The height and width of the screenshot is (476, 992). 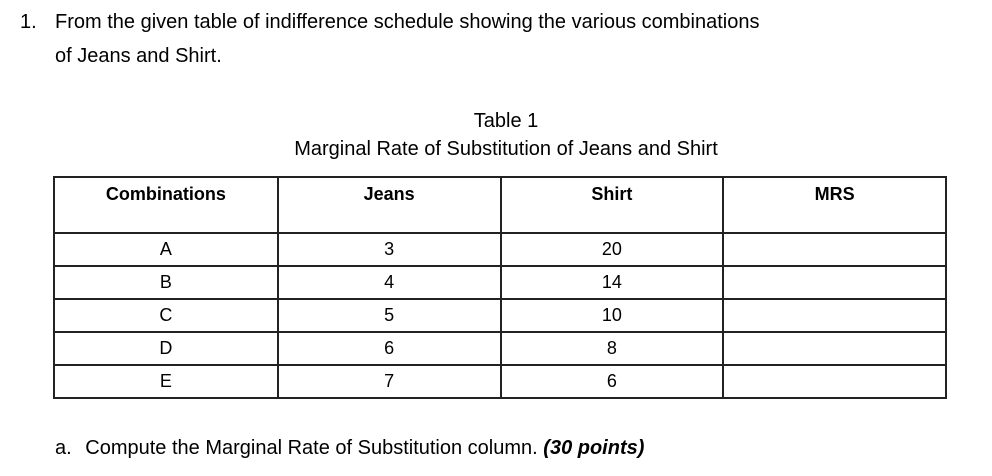 I want to click on header-combinations: Combinations, so click(x=166, y=205).